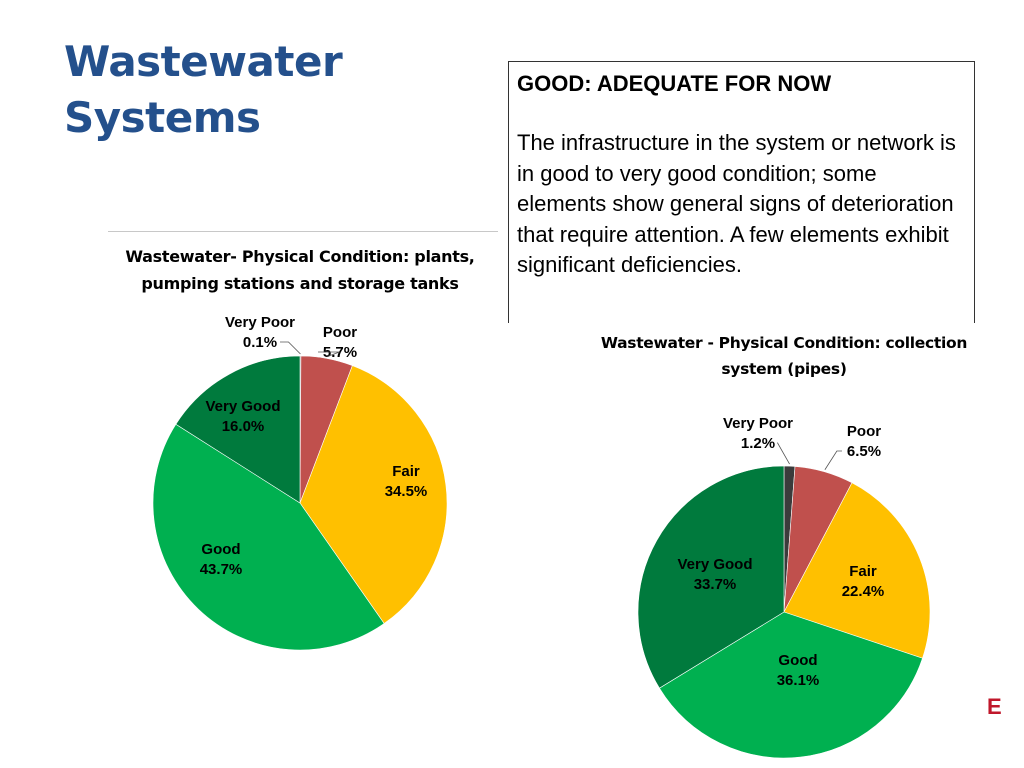 Image resolution: width=1024 pixels, height=768 pixels. Describe the element at coordinates (863, 581) in the screenshot. I see `pie-2-label-fair: Fair 22.4%` at that location.